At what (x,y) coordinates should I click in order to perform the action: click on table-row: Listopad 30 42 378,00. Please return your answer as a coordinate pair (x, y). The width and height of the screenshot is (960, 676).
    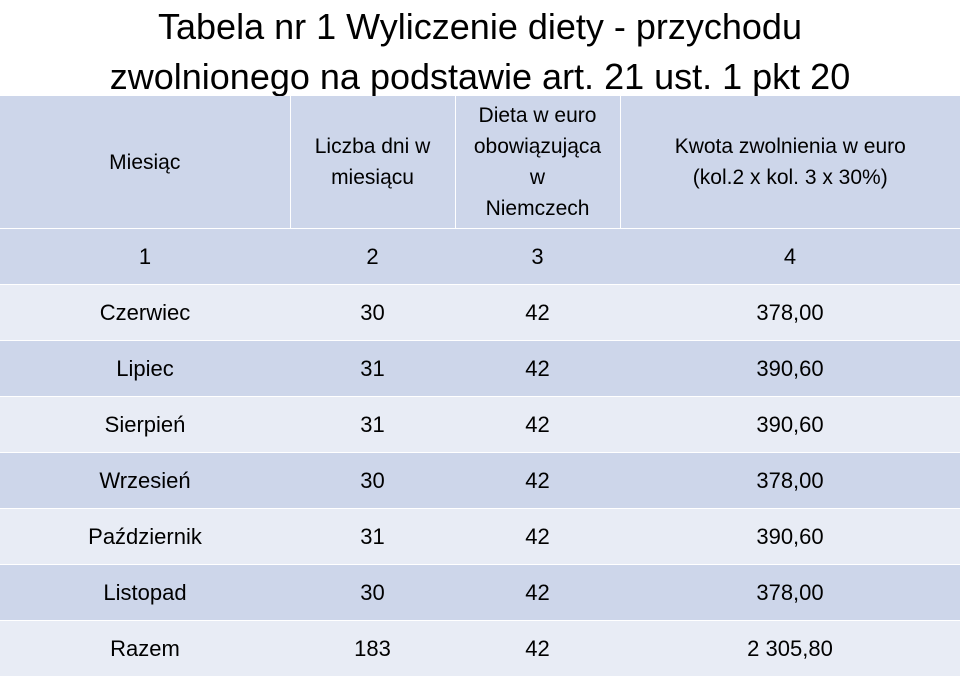
    Looking at the image, I should click on (480, 593).